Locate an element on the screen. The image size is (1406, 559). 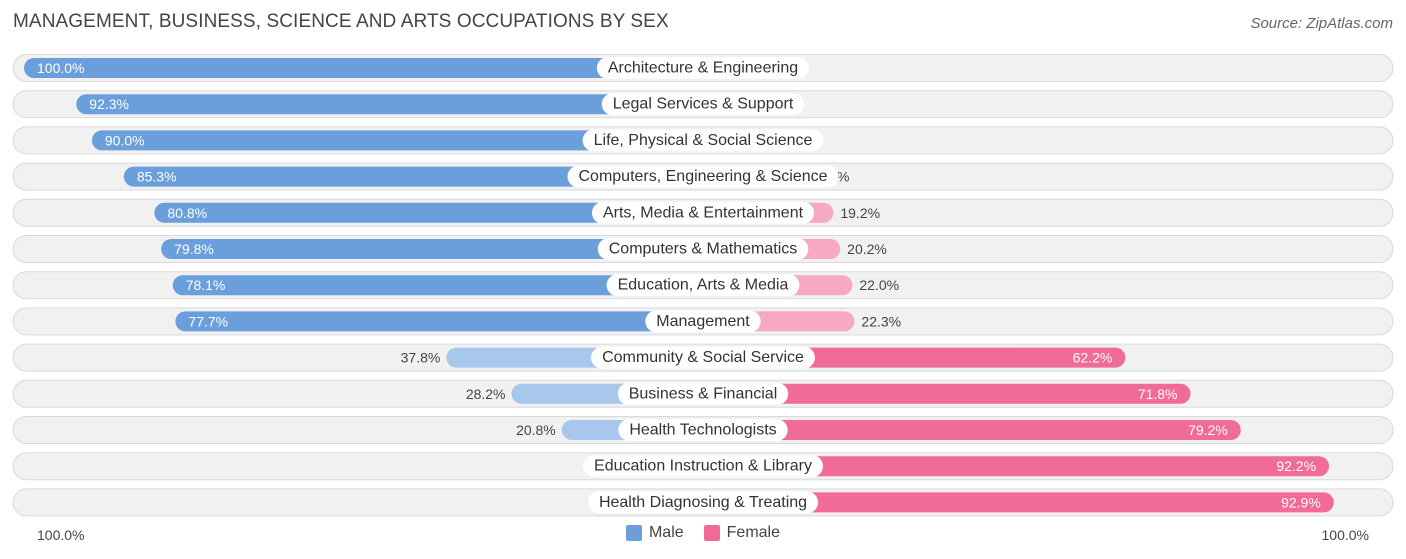
row-0: 100.0%0.0%Architecture & Engineering is located at coordinates (703, 68).